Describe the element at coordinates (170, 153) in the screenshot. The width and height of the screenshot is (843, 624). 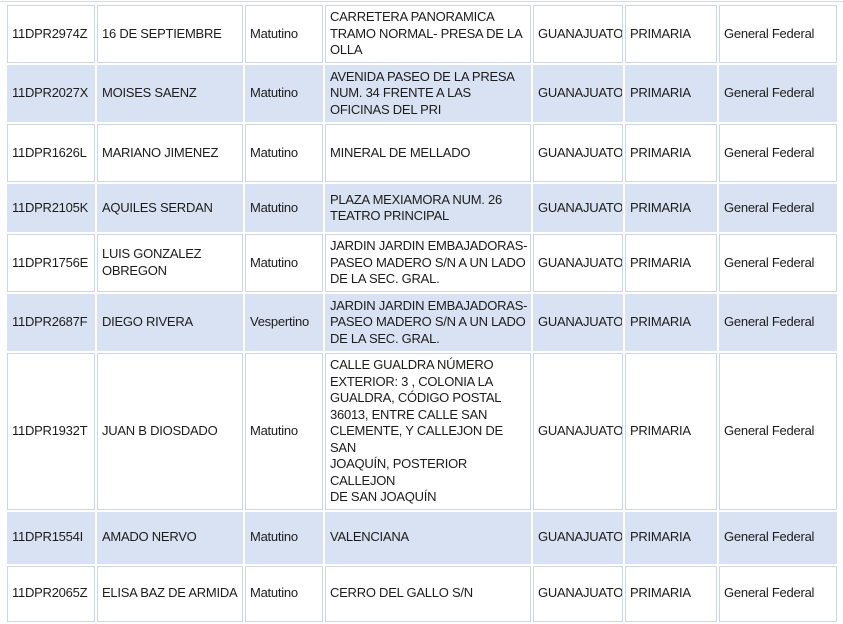
I see `cell-school-name: MARIANO JIMENEZ` at that location.